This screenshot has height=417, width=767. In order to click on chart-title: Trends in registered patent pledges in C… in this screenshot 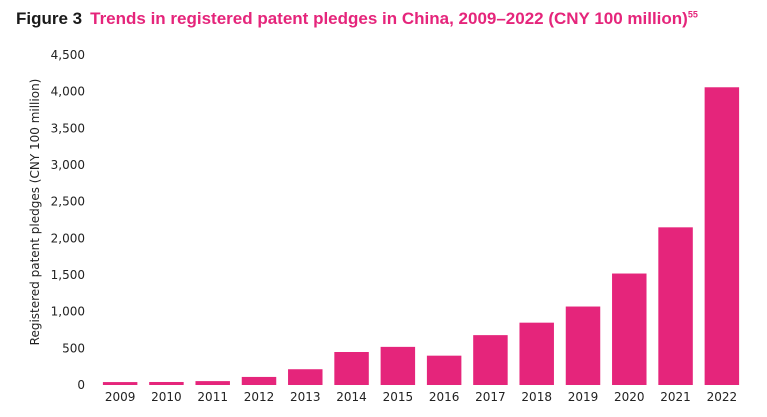, I will do `click(389, 18)`.